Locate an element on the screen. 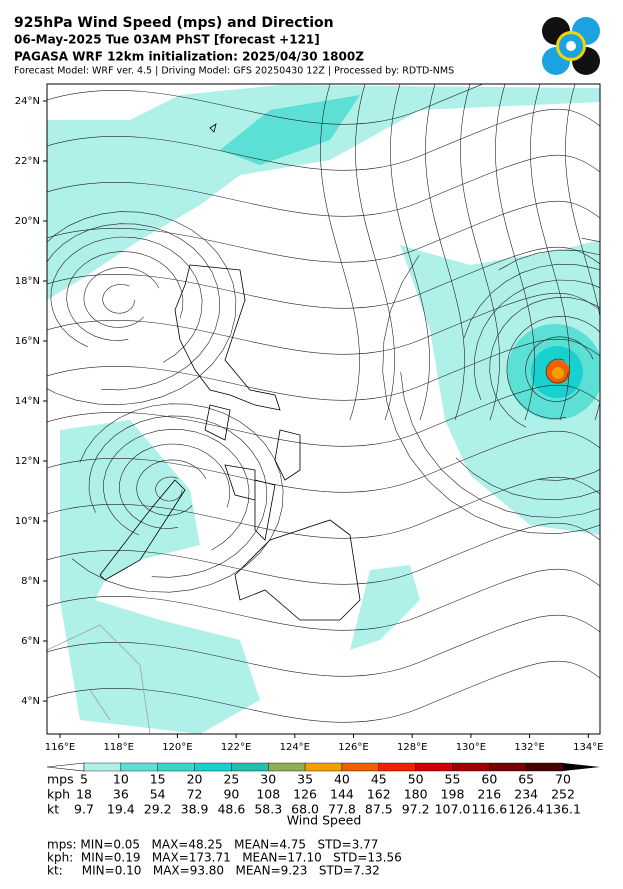 The width and height of the screenshot is (623, 889). colorbar-label: 97.2 is located at coordinates (416, 809).